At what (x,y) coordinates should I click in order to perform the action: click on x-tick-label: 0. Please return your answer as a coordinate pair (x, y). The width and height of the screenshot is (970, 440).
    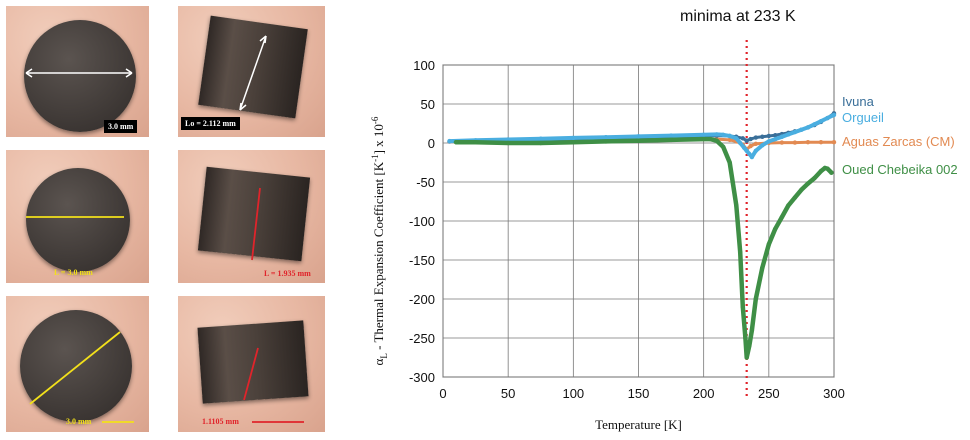
    Looking at the image, I should click on (442, 393).